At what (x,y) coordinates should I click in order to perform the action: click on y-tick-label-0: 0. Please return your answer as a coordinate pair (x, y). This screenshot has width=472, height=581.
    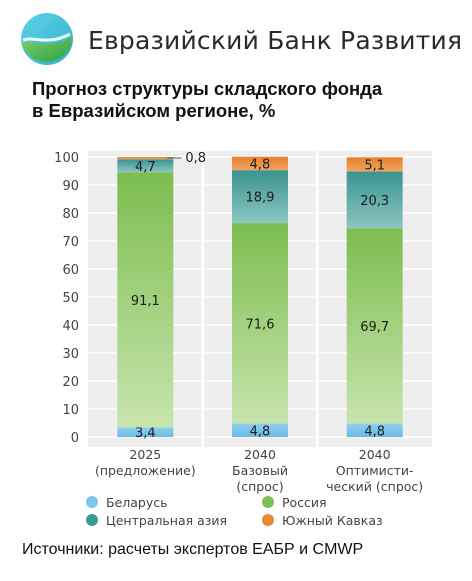
    Looking at the image, I should click on (75, 438).